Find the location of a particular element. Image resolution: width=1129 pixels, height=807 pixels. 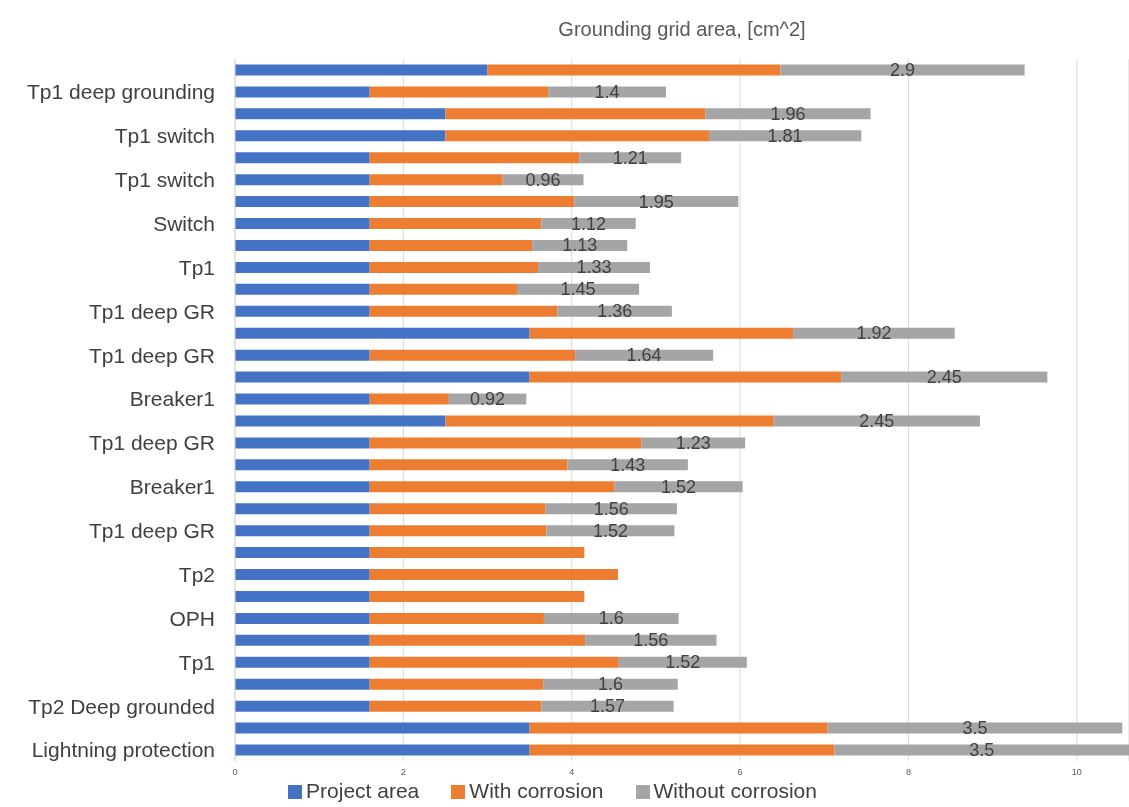

y-tick-label: Tp2 Deep grounded is located at coordinates (121, 706).